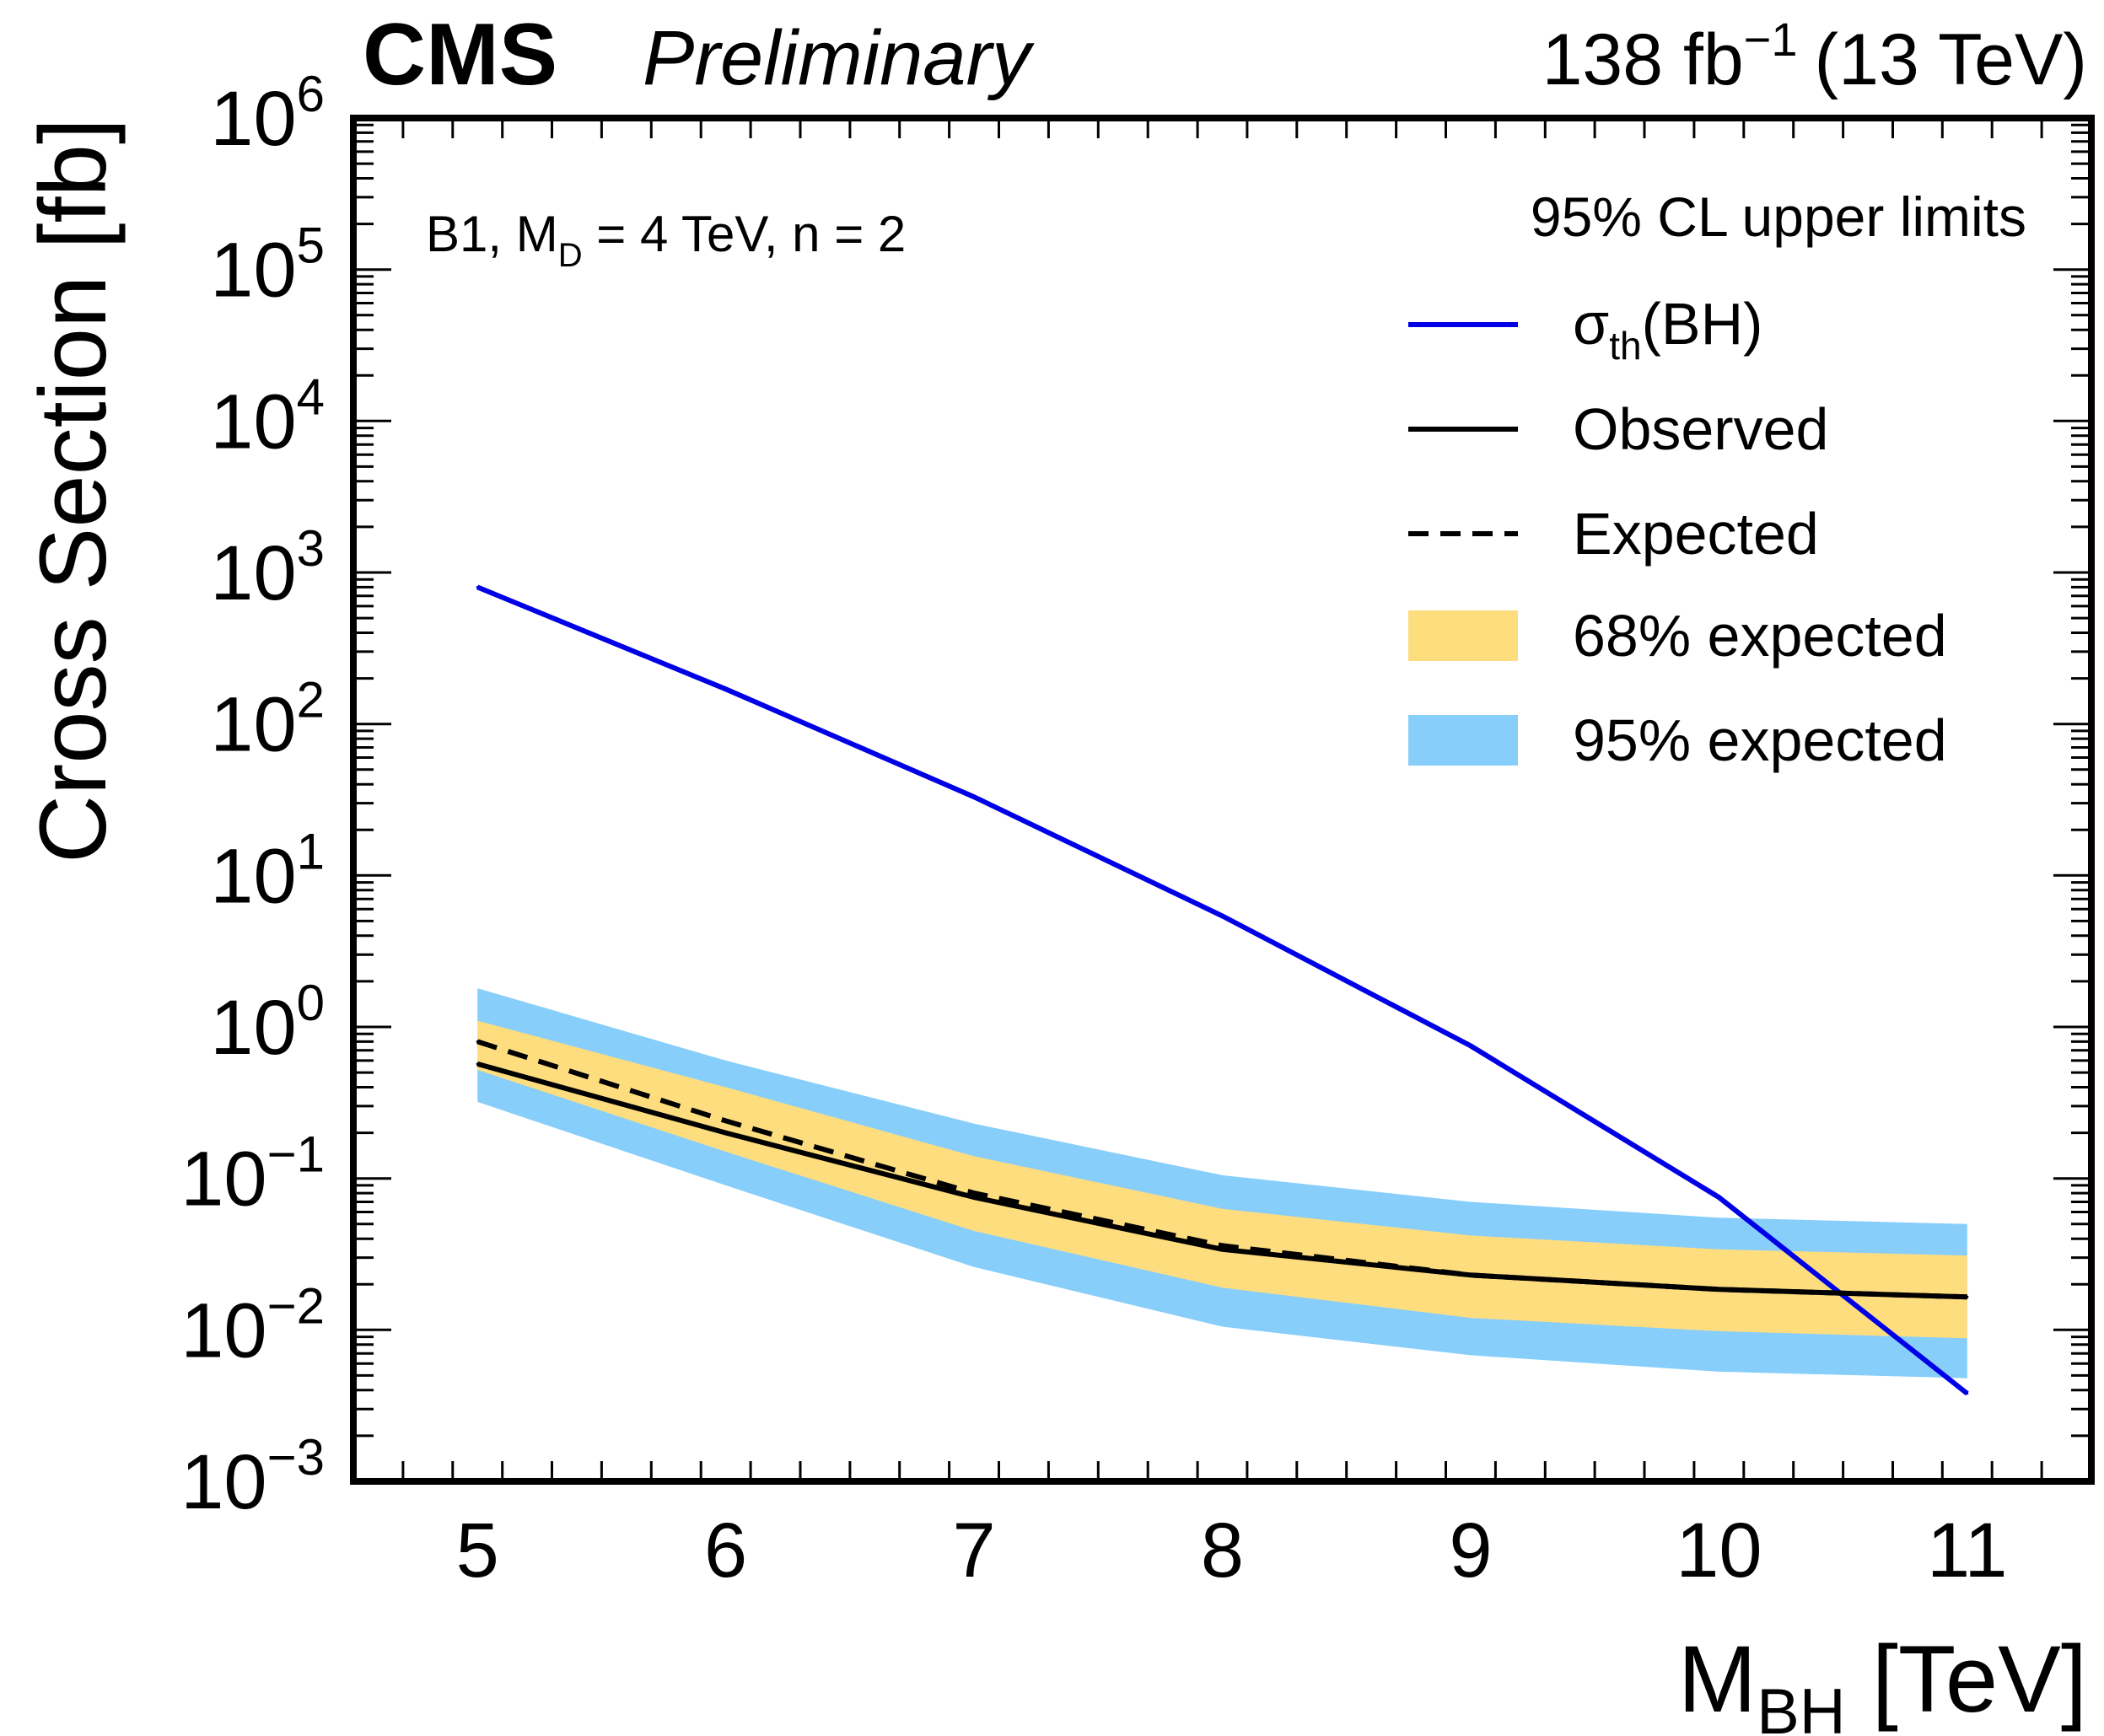  I want to click on experiment-label: CMS, so click(460, 55).